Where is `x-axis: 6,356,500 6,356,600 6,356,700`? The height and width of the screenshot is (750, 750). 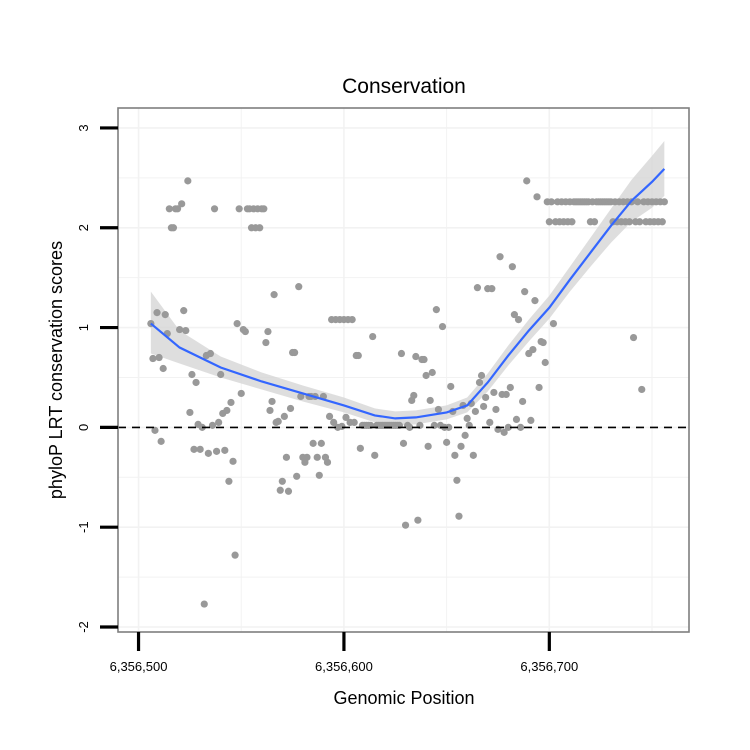 x-axis: 6,356,500 6,356,600 6,356,700 is located at coordinates (344, 653).